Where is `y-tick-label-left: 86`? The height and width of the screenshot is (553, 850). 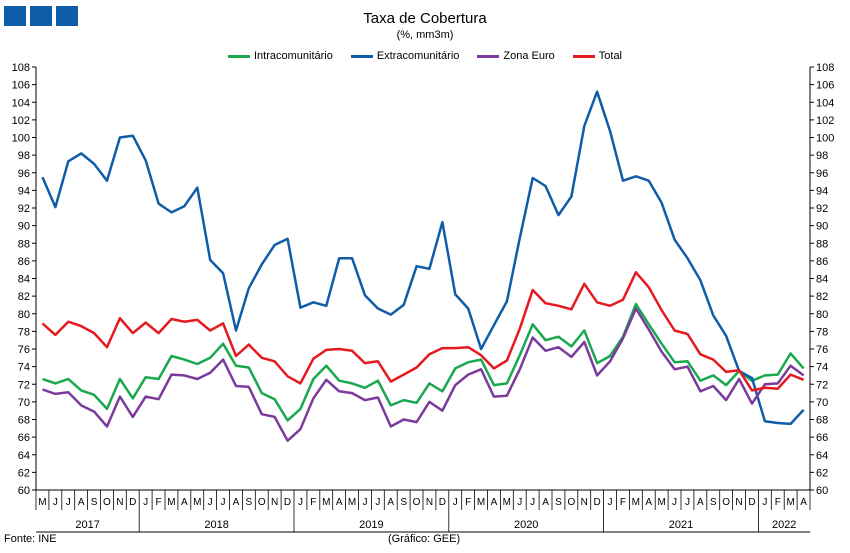
y-tick-label-left: 86 is located at coordinates (24, 262).